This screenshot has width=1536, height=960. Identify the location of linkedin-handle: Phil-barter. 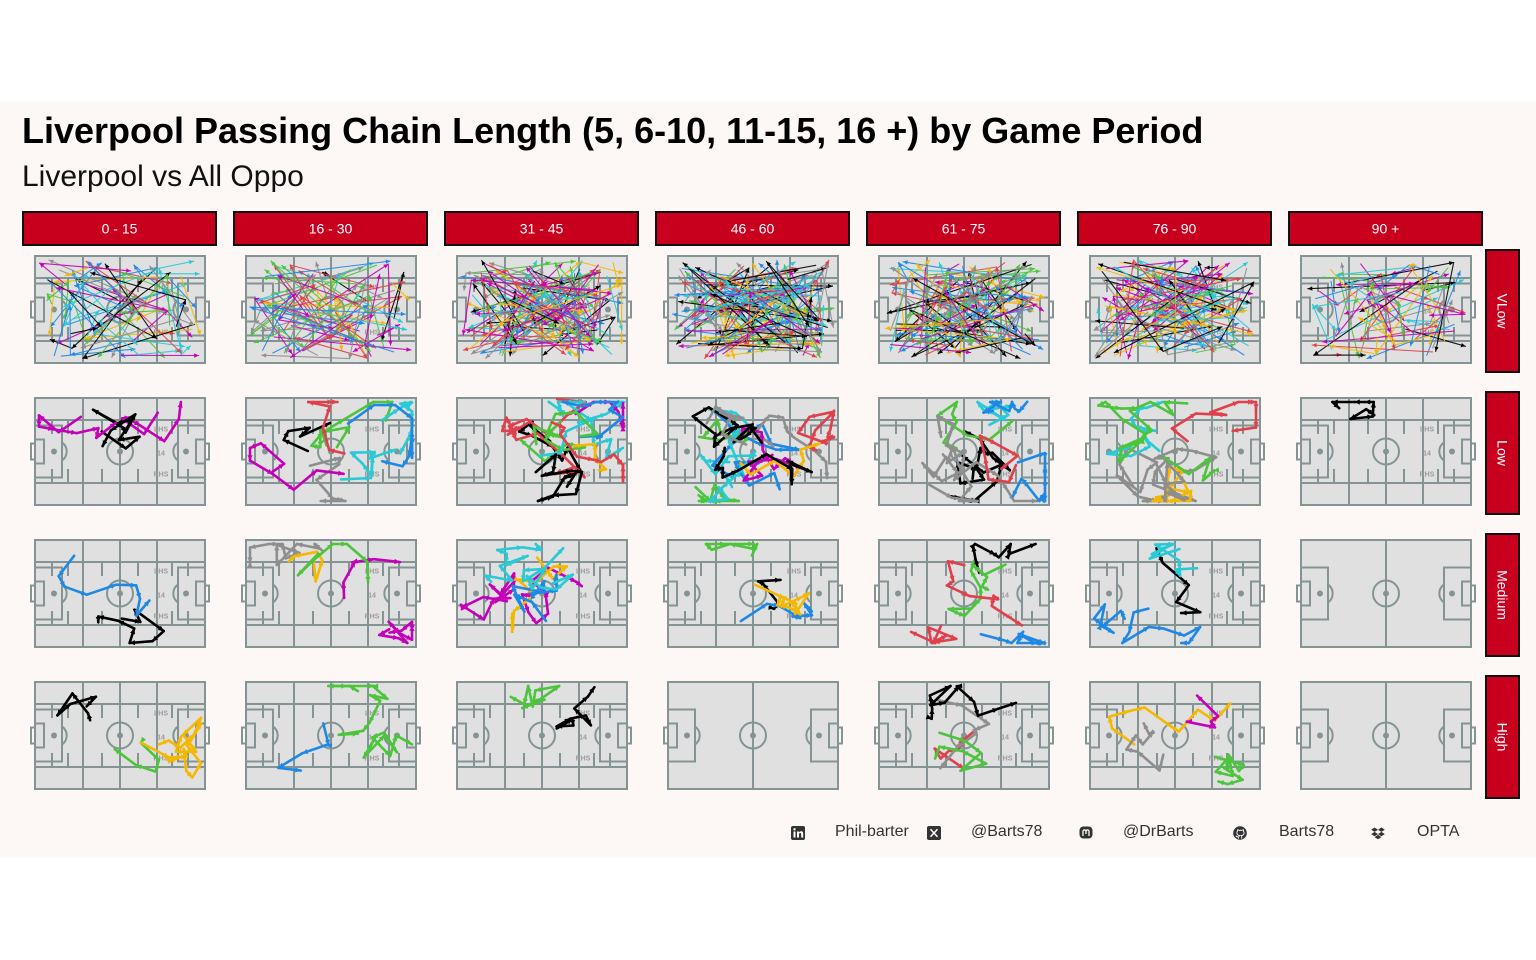
(872, 831).